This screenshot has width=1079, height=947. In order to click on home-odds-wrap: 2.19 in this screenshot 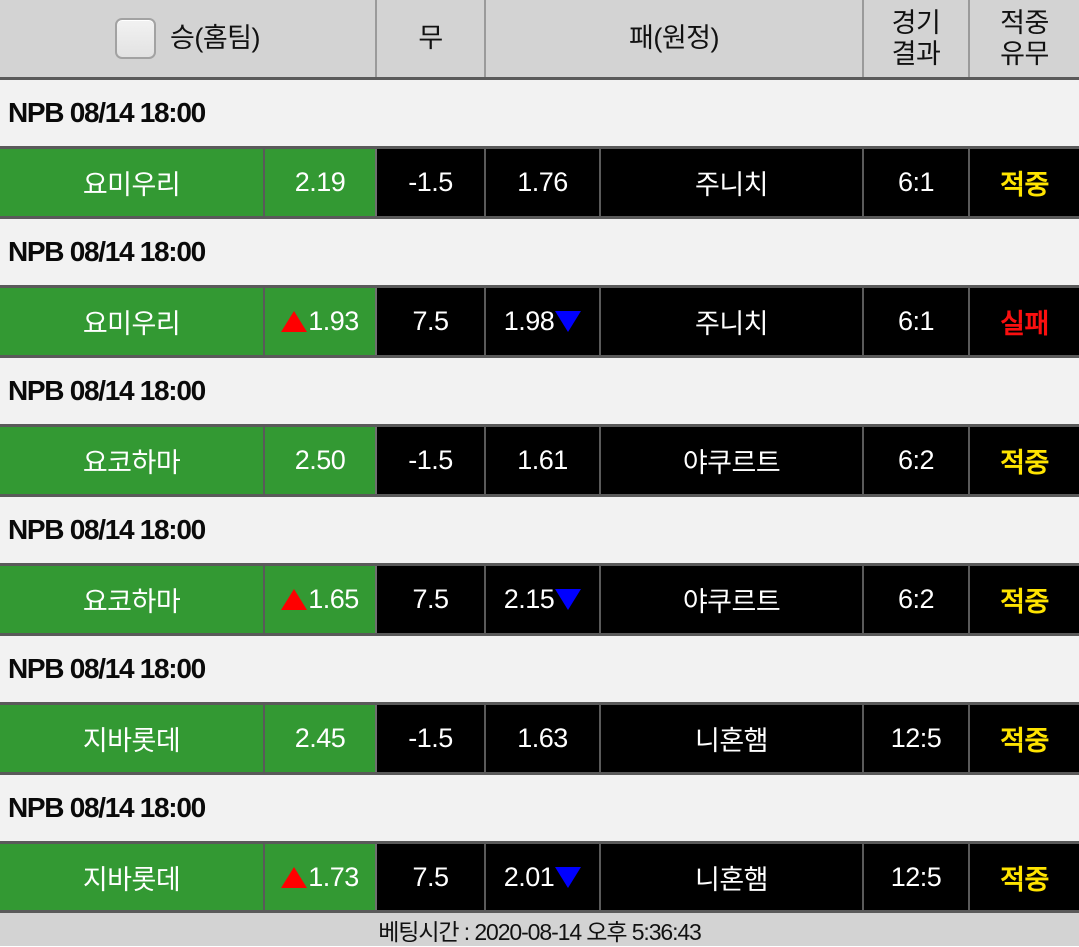, I will do `click(320, 182)`.